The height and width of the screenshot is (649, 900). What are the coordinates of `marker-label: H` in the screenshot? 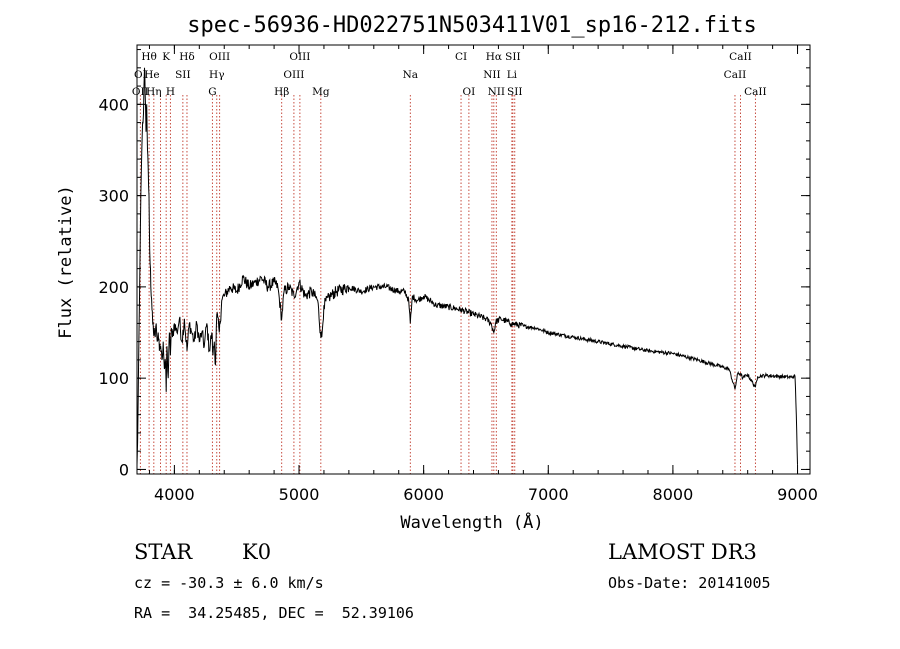 It's located at (170, 92).